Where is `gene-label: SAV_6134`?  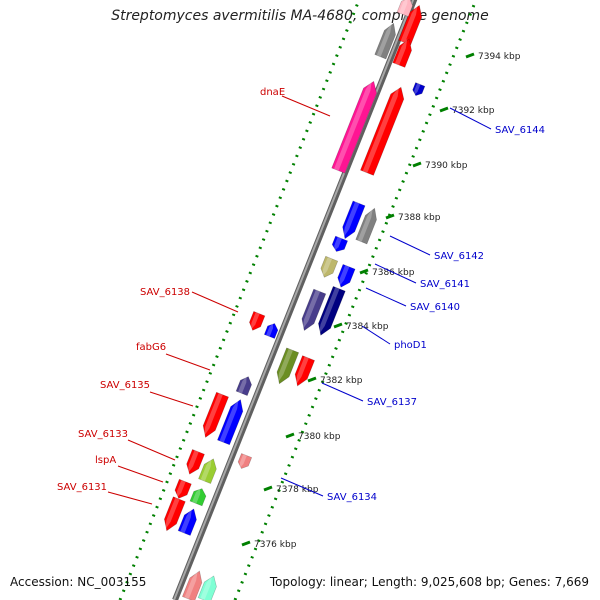 gene-label: SAV_6134 is located at coordinates (352, 497).